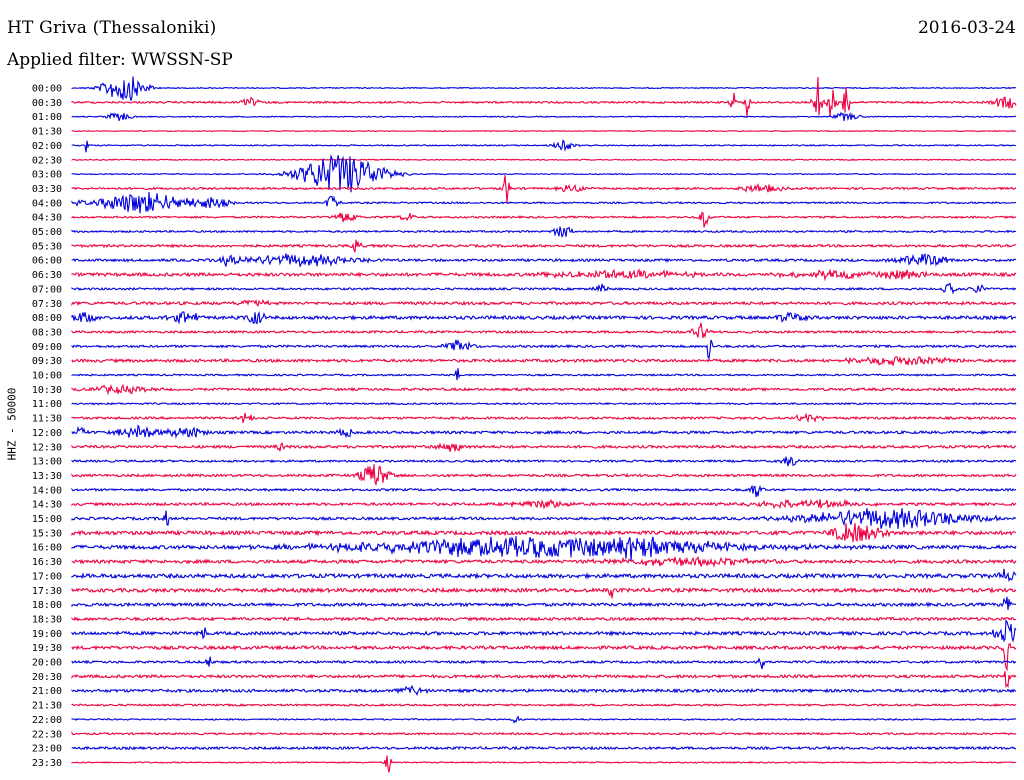  Describe the element at coordinates (47, 361) in the screenshot. I see `time-label: 09:30` at that location.